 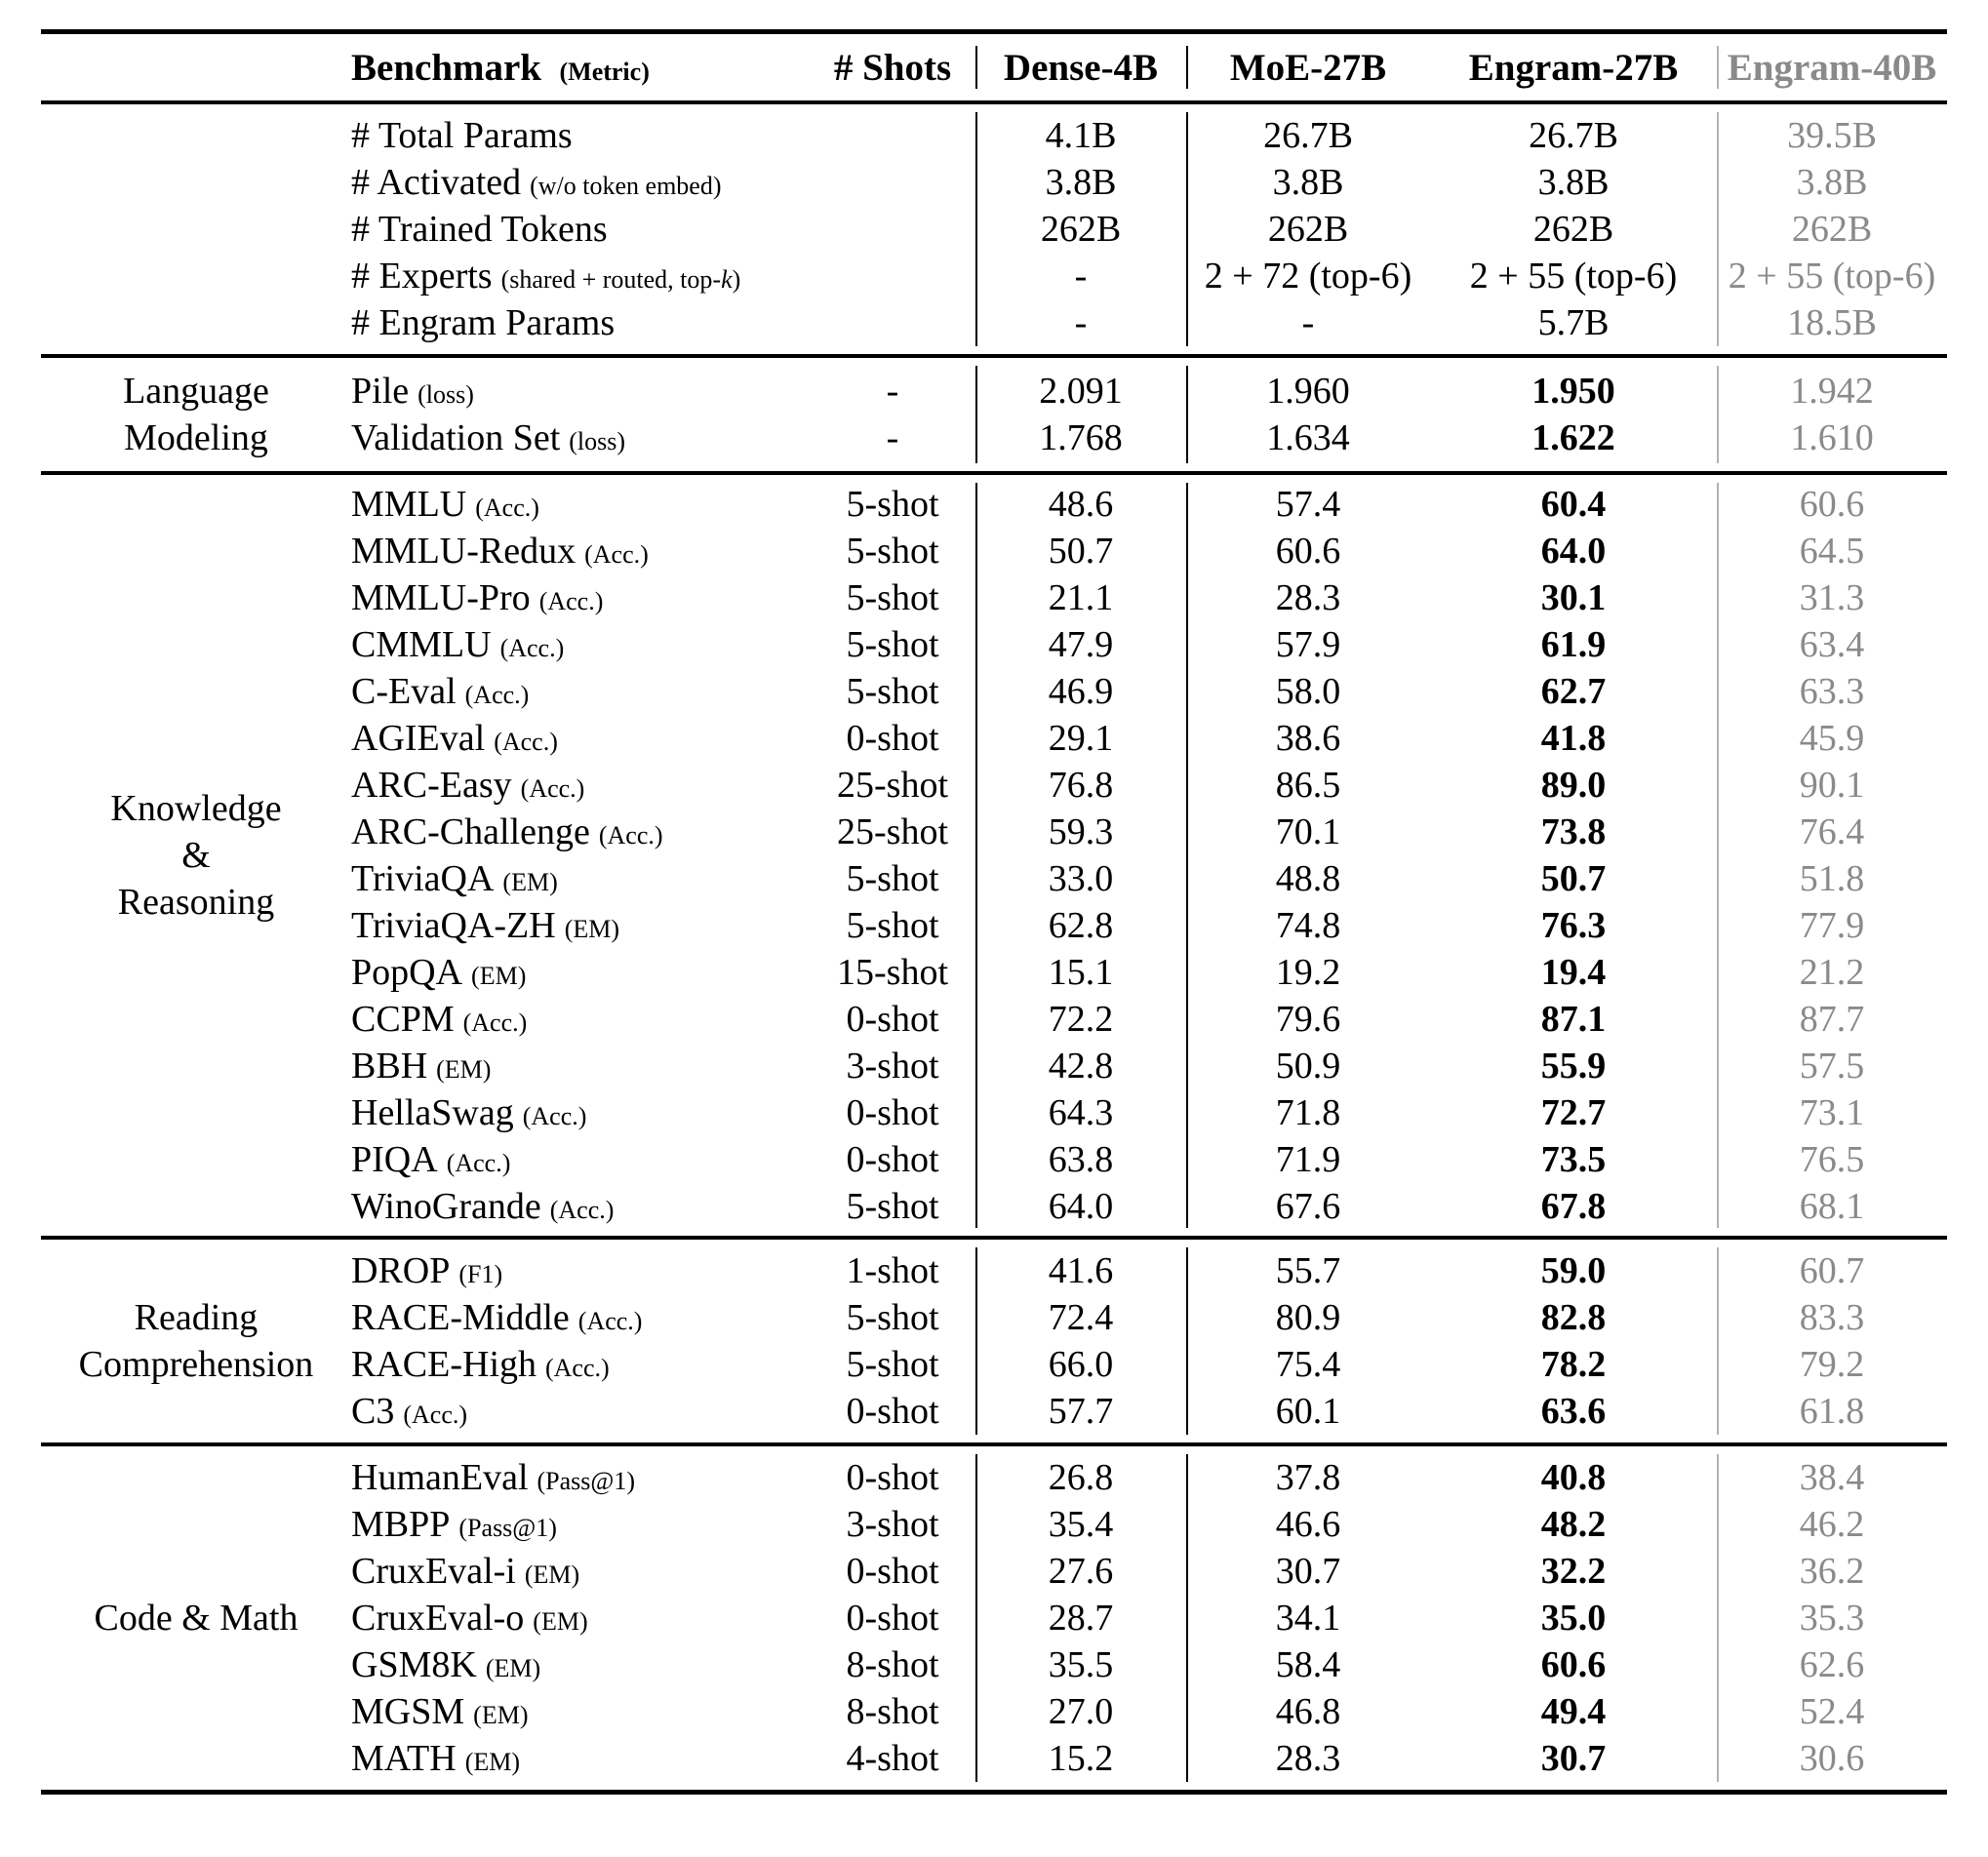 I want to click on shots-cell: -, so click(x=892, y=437).